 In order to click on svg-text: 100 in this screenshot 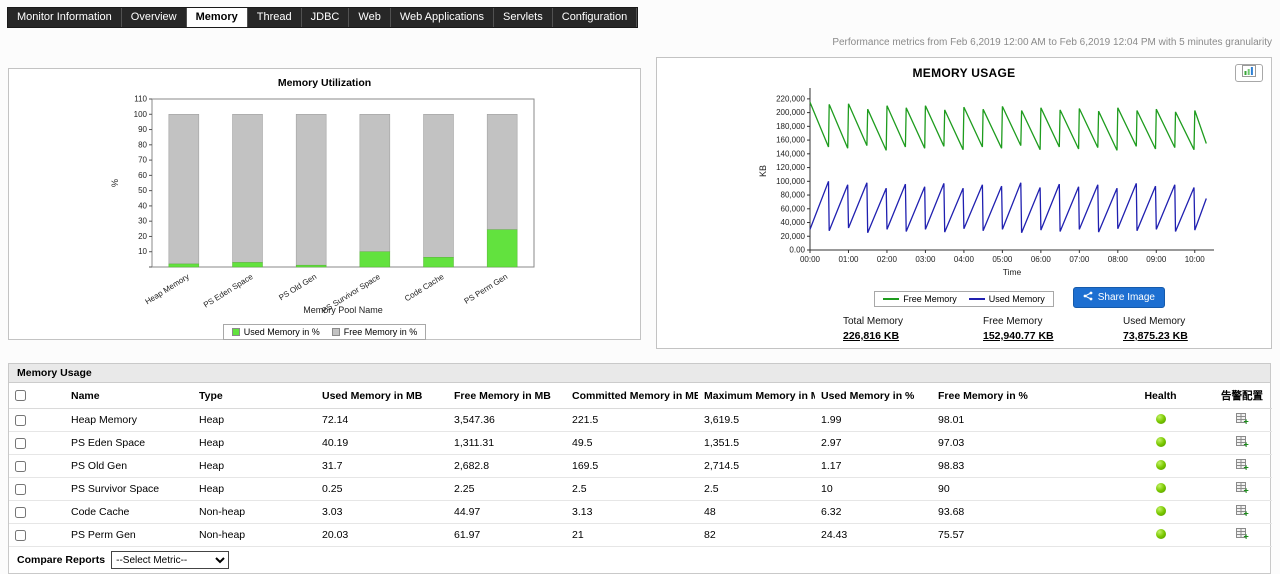, I will do `click(141, 114)`.